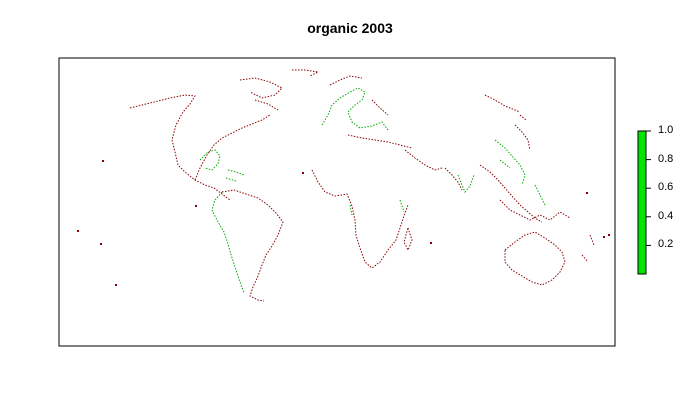 This screenshot has width=700, height=420. What do you see at coordinates (380, 141) in the screenshot?
I see `coast-mediterranean` at bounding box center [380, 141].